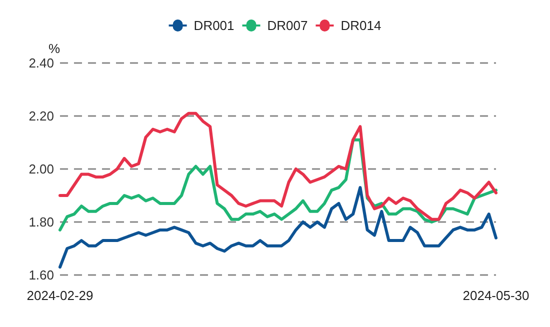 Image resolution: width=550 pixels, height=327 pixels. What do you see at coordinates (41, 275) in the screenshot?
I see `y-tick-label: 1.60` at bounding box center [41, 275].